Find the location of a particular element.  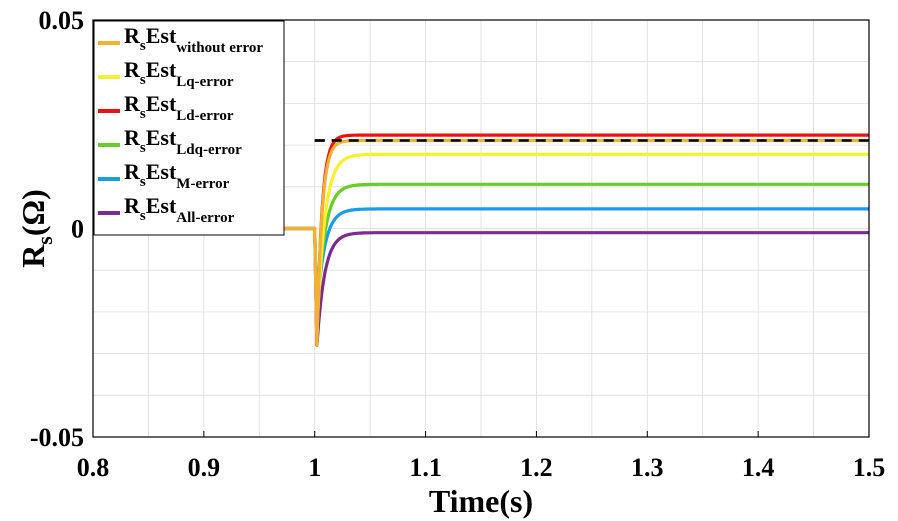

x-tick-label: 0.8 is located at coordinates (93, 467).